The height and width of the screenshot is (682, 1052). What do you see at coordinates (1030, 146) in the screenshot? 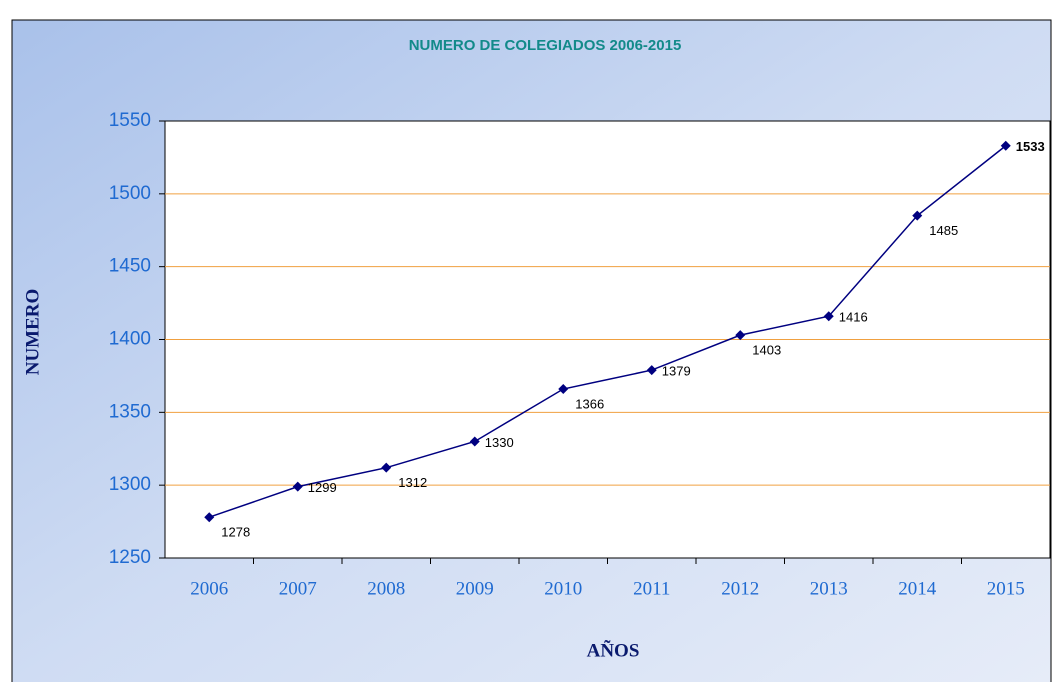
I see `data-label: 1533` at bounding box center [1030, 146].